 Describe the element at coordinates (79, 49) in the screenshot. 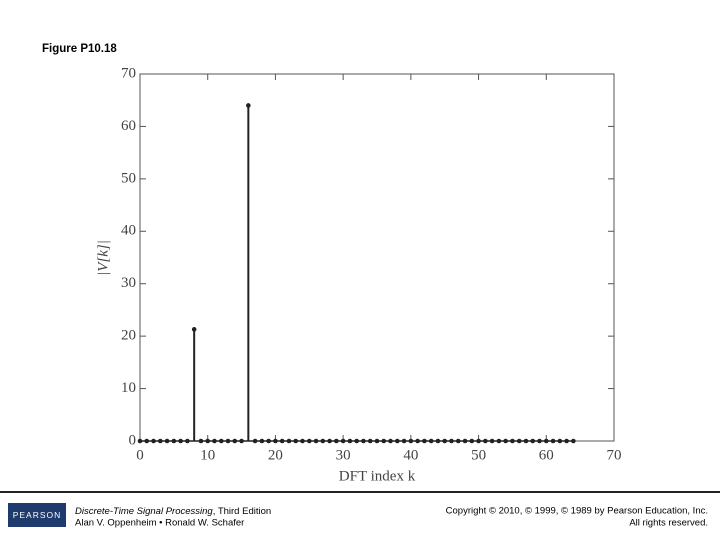

I see `figure-label: Figure P10.18` at that location.